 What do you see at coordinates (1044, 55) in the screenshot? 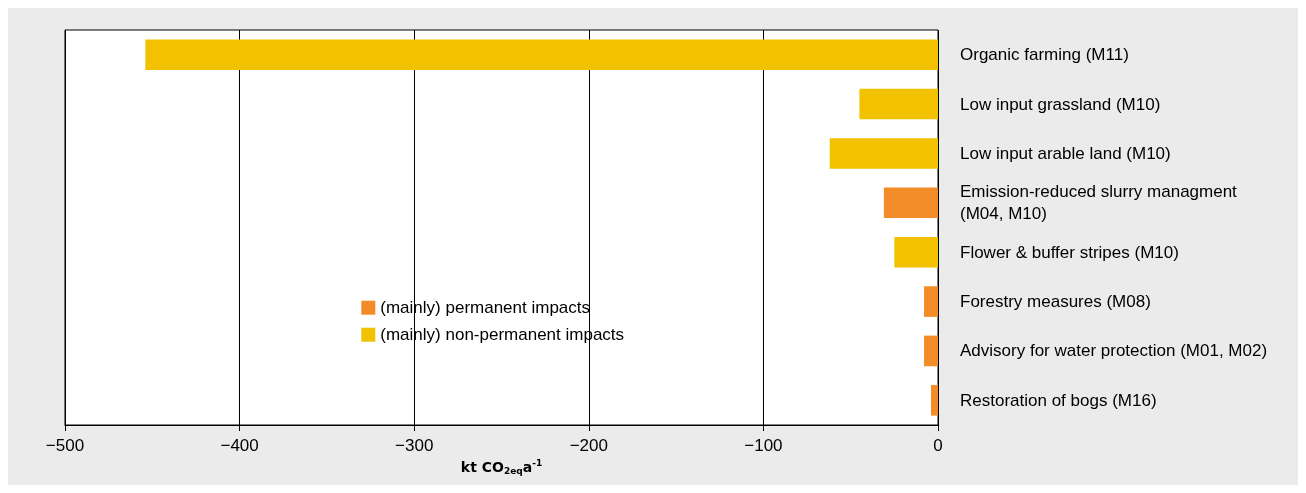
I see `y-tick-label: Organic farming (M11)` at bounding box center [1044, 55].